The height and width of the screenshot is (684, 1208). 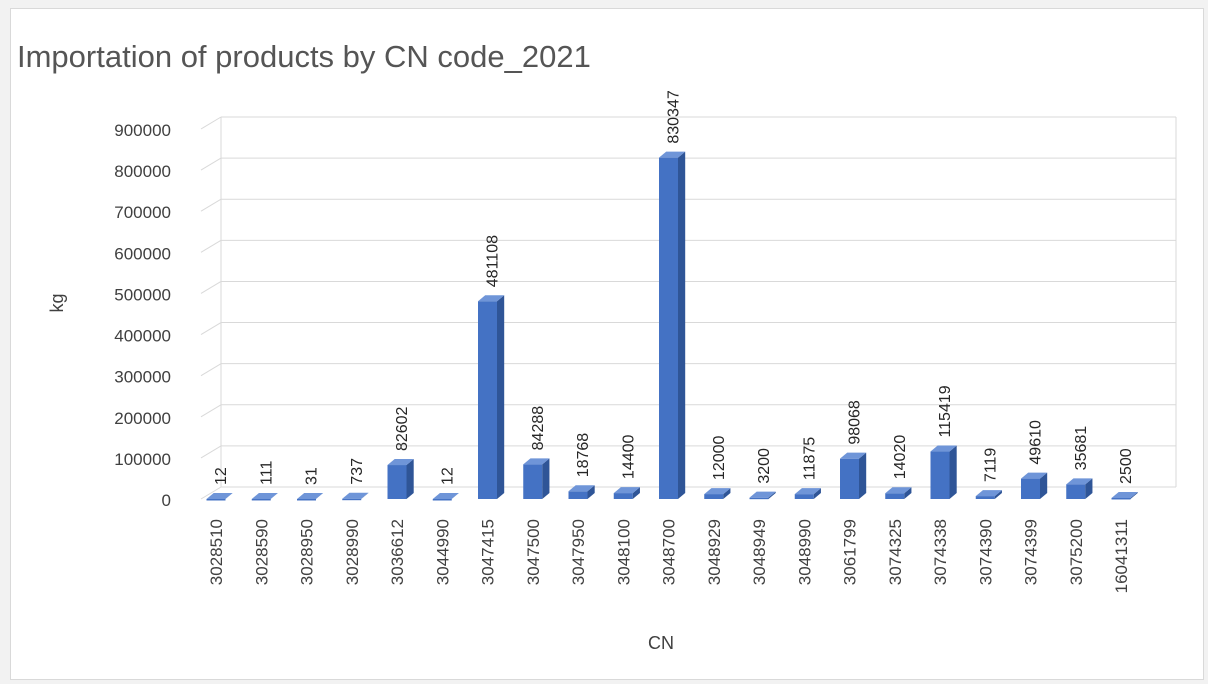 What do you see at coordinates (261, 552) in the screenshot?
I see `x-tick-label: 3028590` at bounding box center [261, 552].